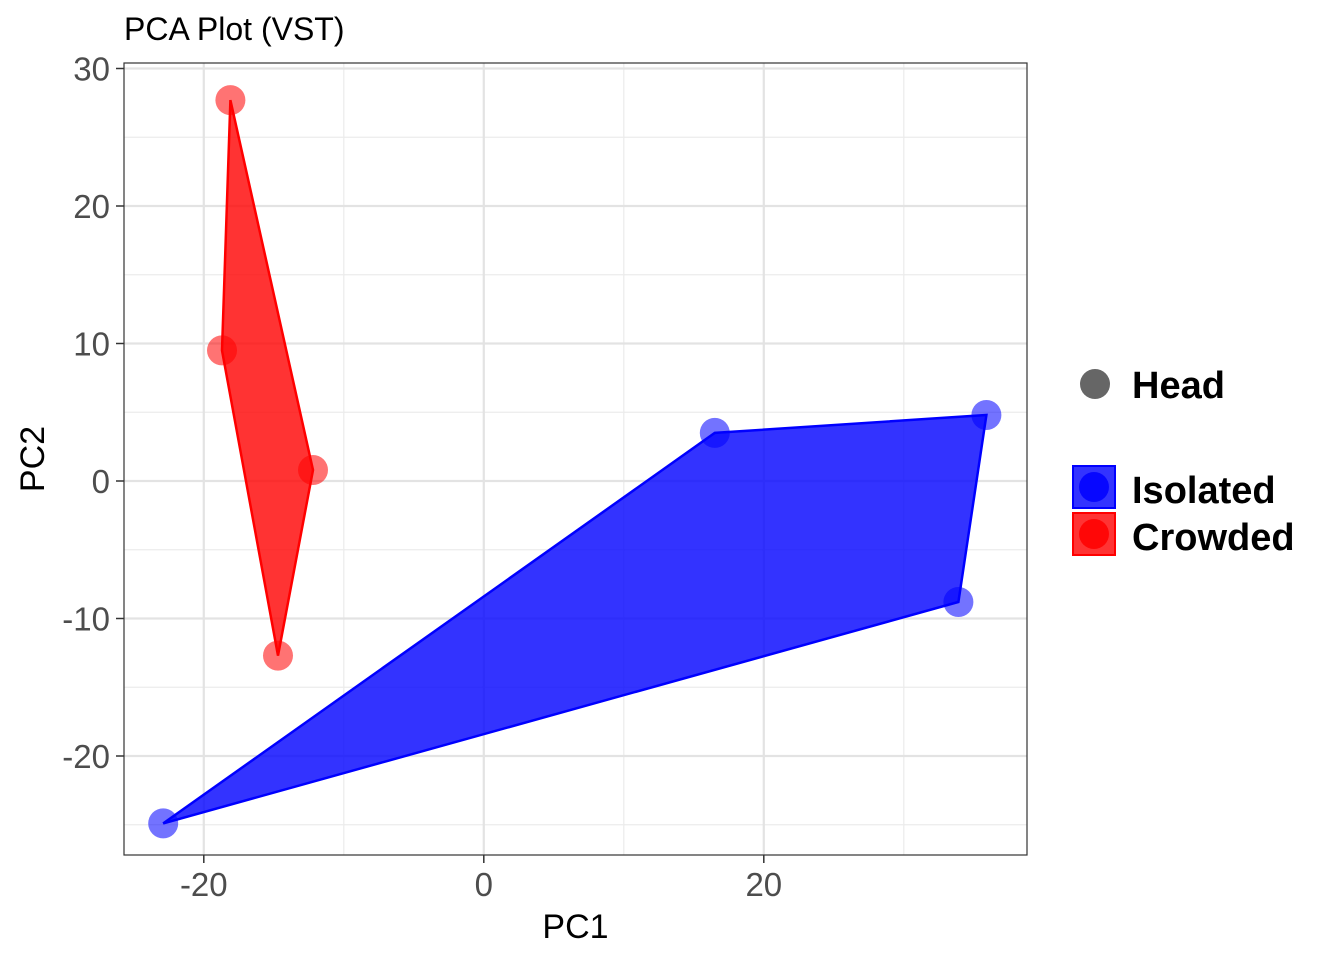 The height and width of the screenshot is (960, 1344). I want to click on legend-isolated-label: Isolated, so click(1204, 491).